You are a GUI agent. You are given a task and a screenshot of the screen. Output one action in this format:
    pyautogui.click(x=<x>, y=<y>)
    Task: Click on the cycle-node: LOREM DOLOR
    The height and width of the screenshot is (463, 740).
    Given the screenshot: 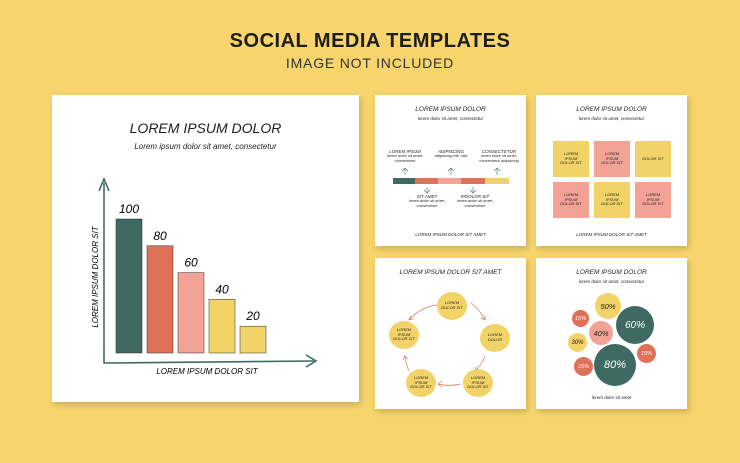 What is the action you would take?
    pyautogui.click(x=495, y=338)
    